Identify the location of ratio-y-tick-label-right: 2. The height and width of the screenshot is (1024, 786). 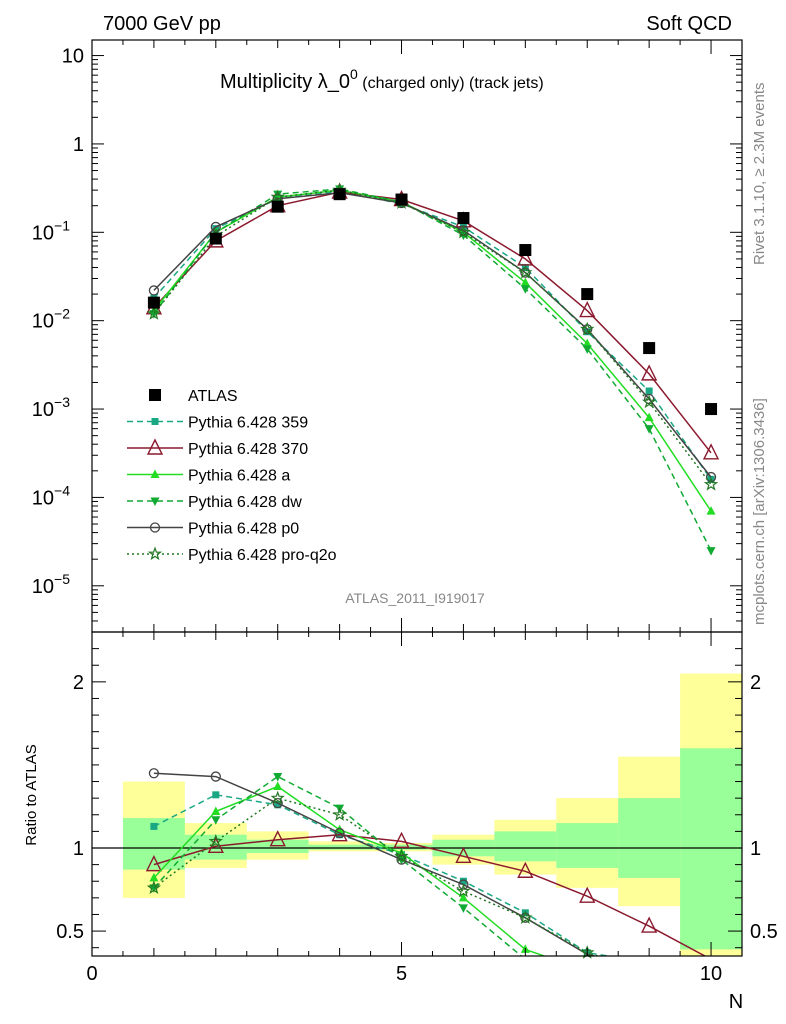
(755, 683).